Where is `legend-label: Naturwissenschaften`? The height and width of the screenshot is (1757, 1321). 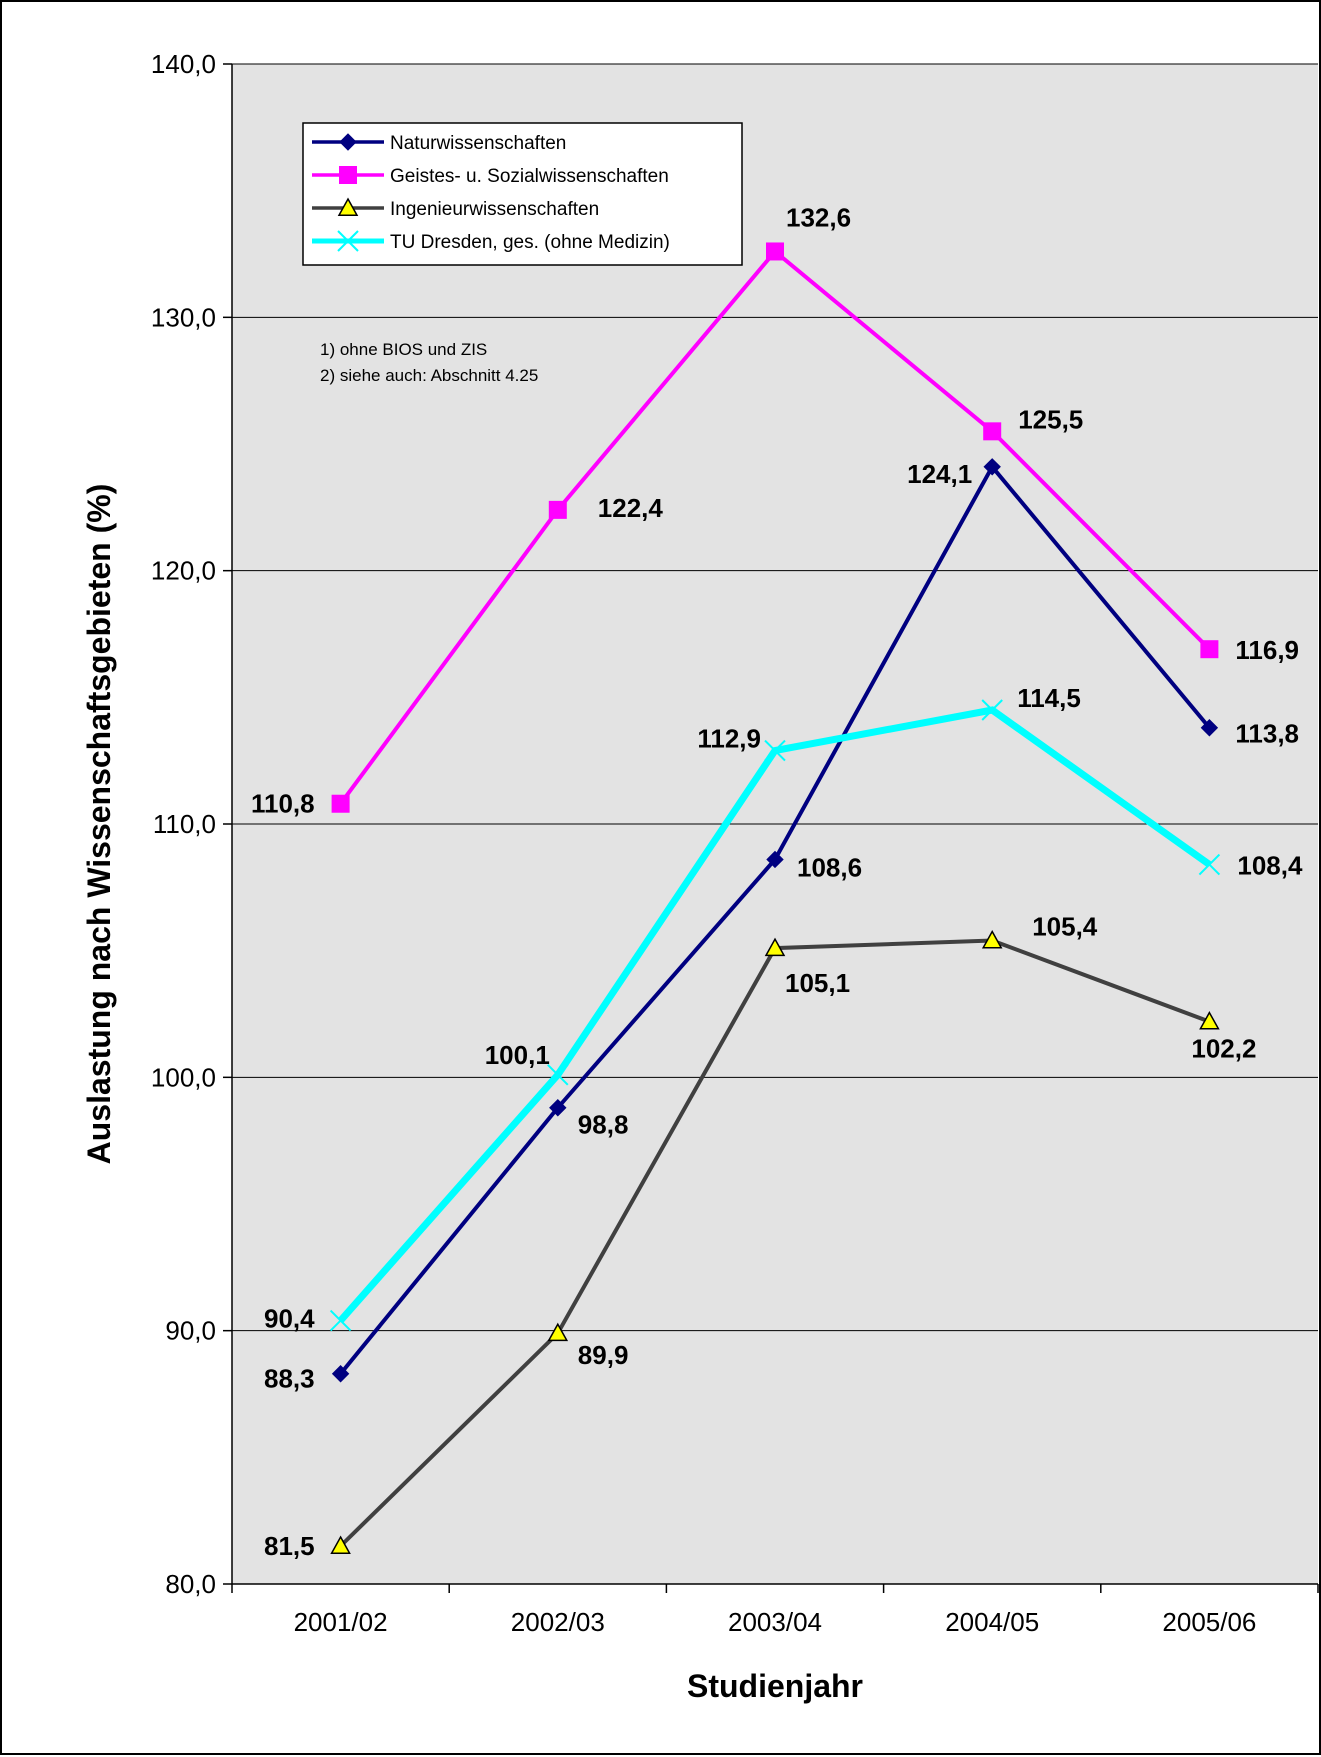 legend-label: Naturwissenschaften is located at coordinates (478, 143).